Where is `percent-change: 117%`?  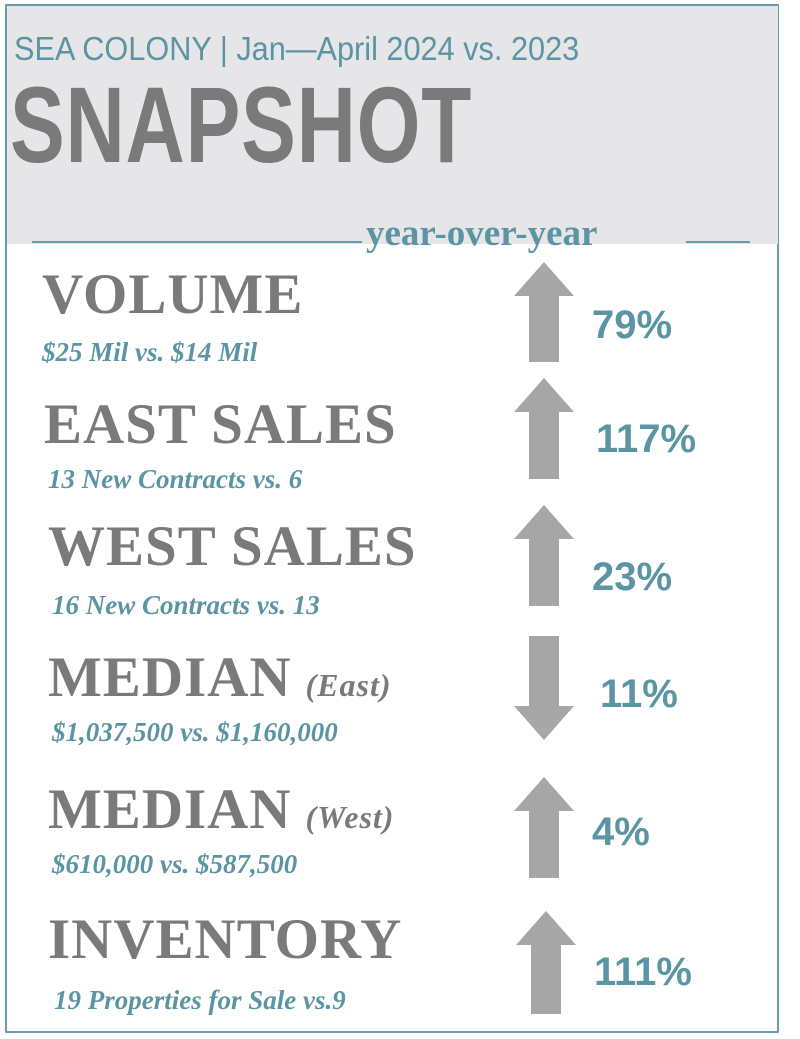 percent-change: 117% is located at coordinates (646, 439).